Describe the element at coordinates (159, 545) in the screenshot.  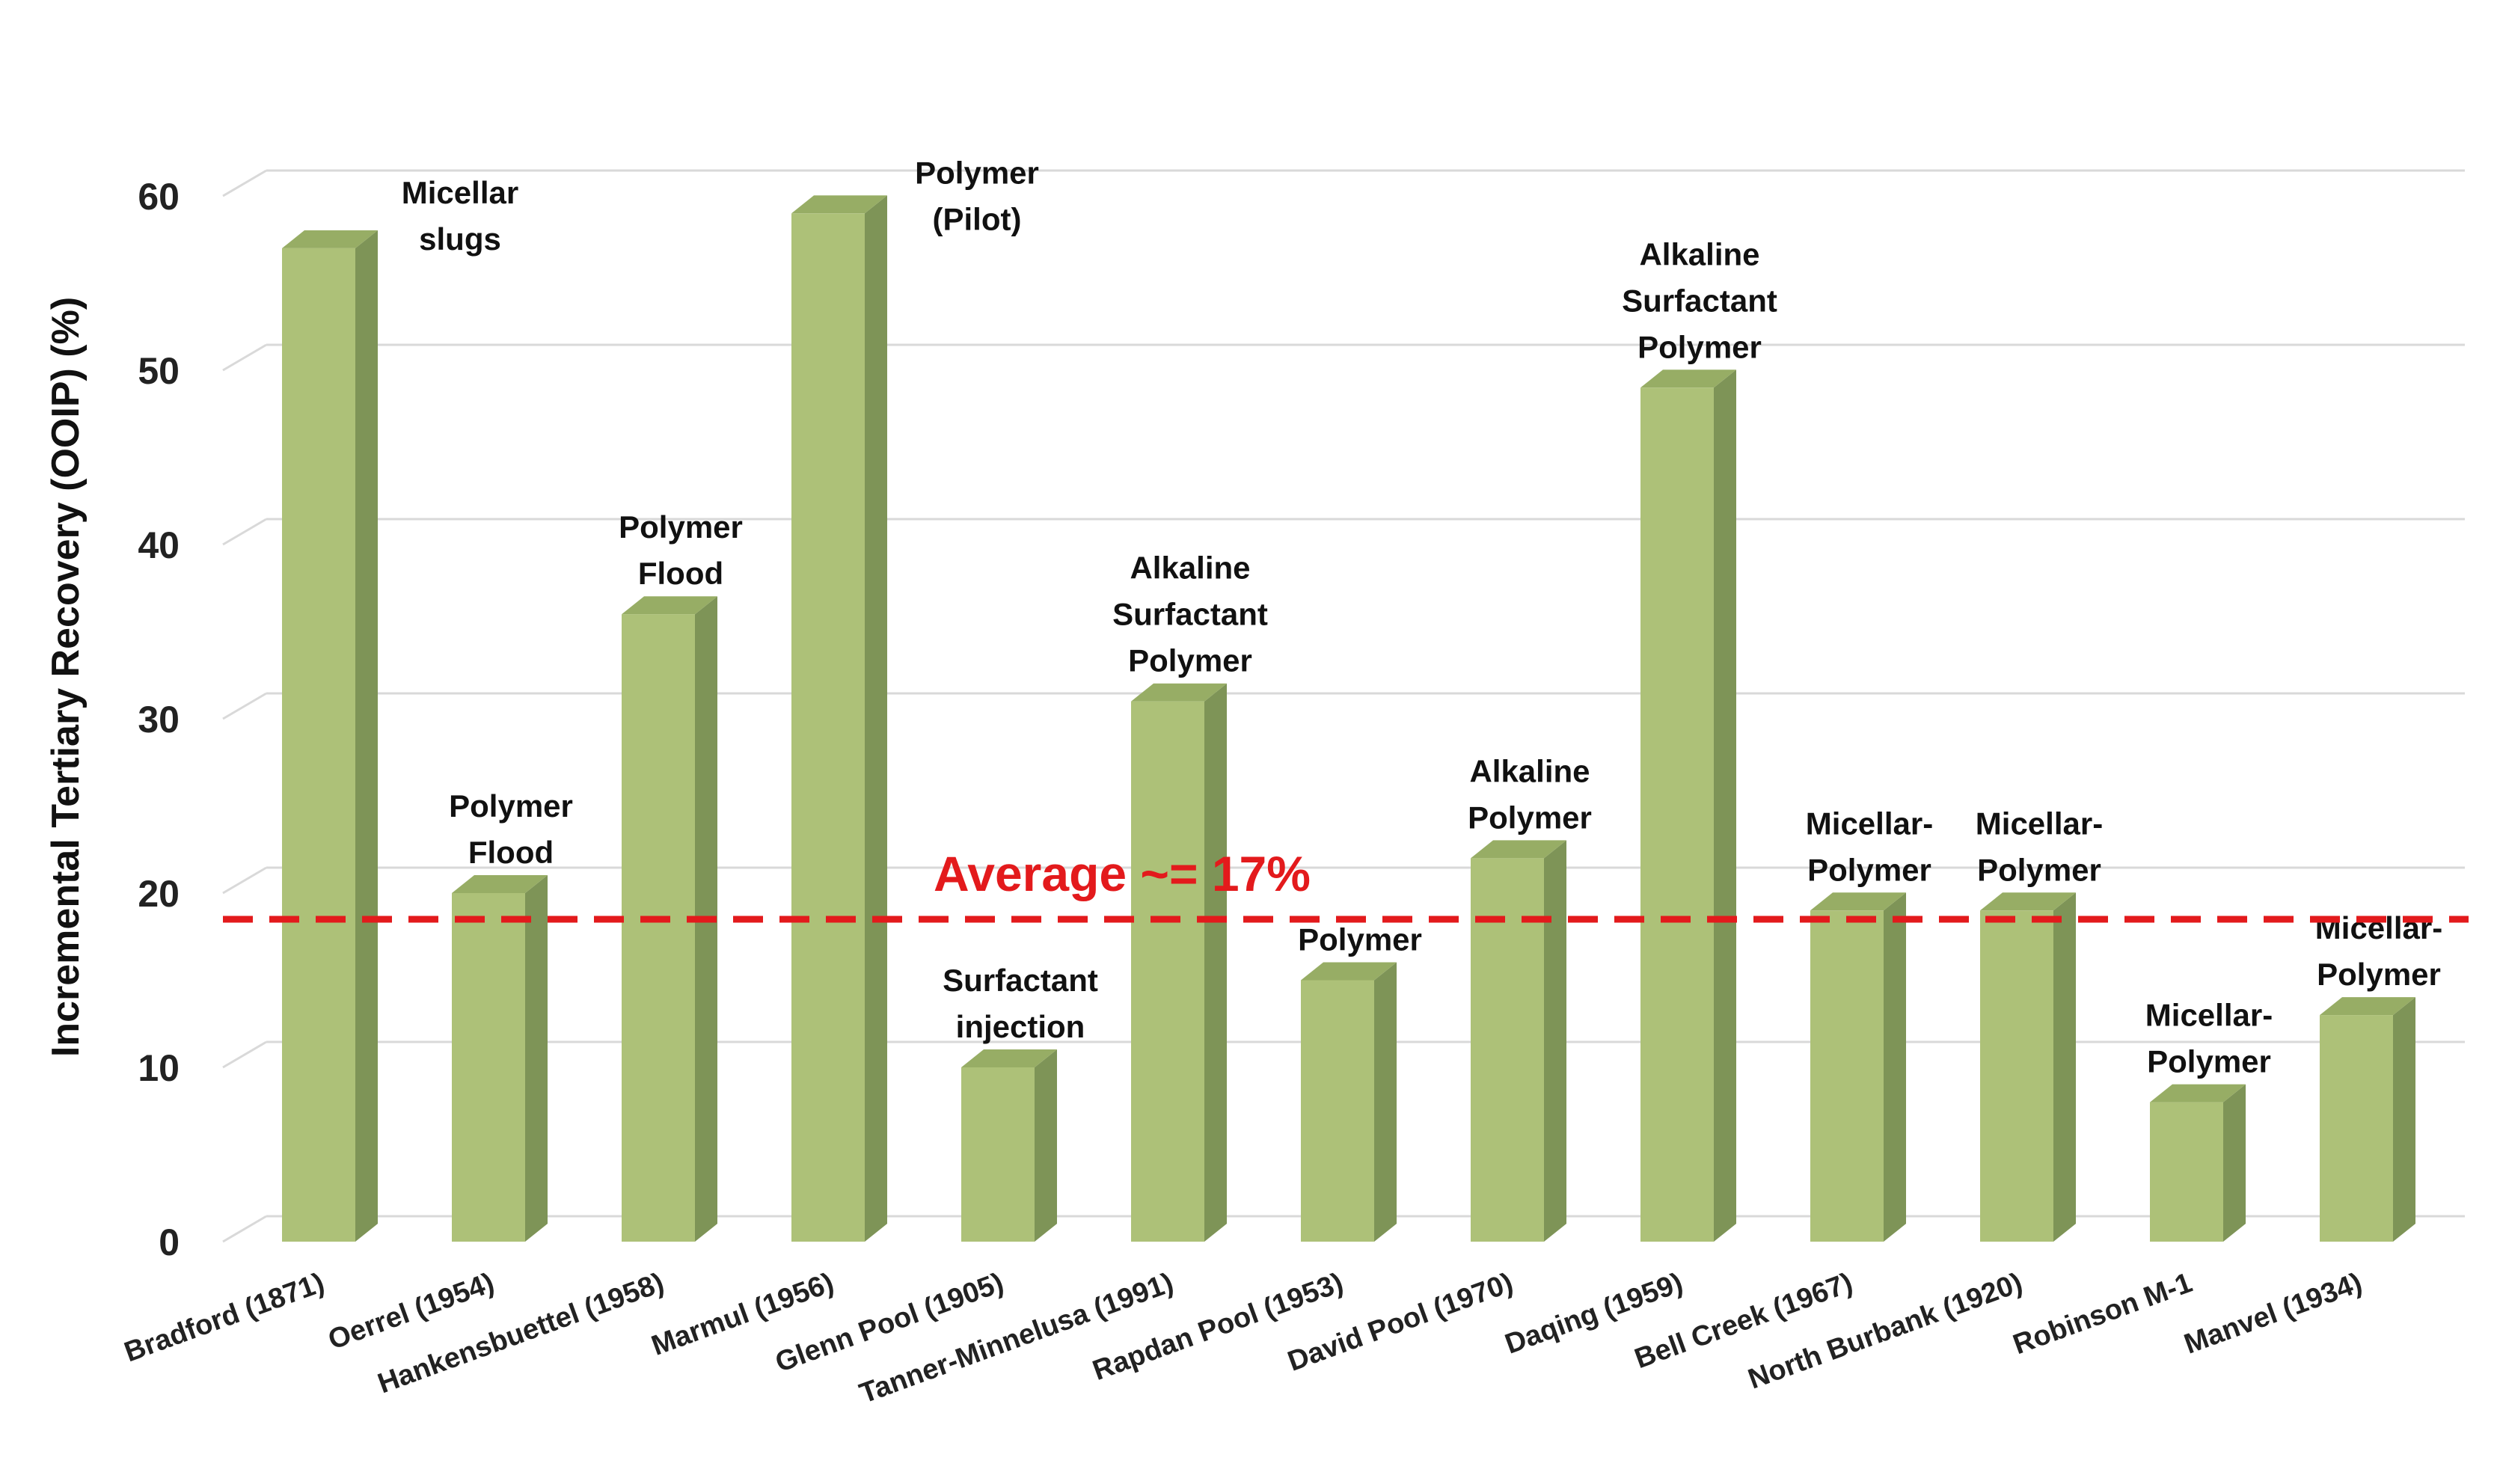
I see `y-tick-label: 40` at that location.